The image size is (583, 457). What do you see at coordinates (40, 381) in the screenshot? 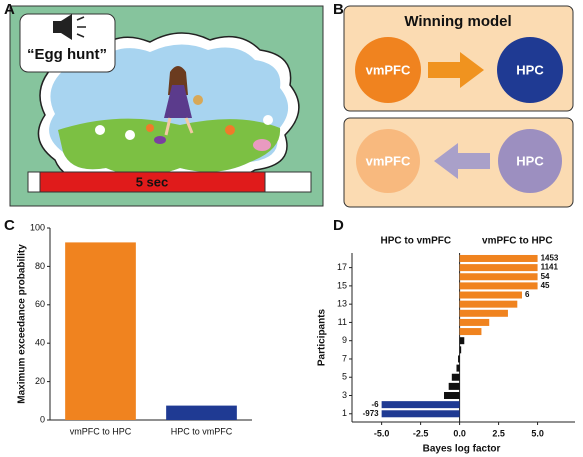
I see `y-tick-label: 20` at bounding box center [40, 381].